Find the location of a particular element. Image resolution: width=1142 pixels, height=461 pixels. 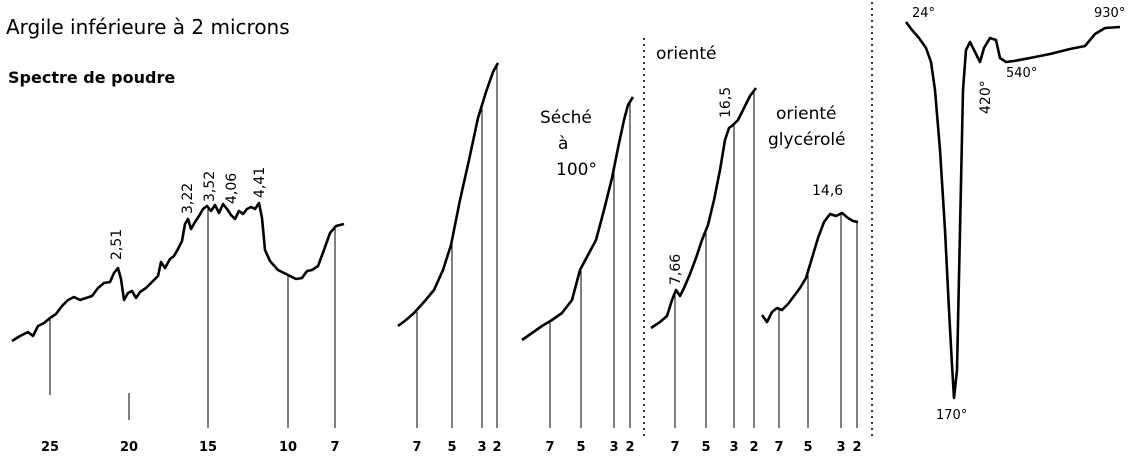

peak-label: 16,5 is located at coordinates (726, 102).